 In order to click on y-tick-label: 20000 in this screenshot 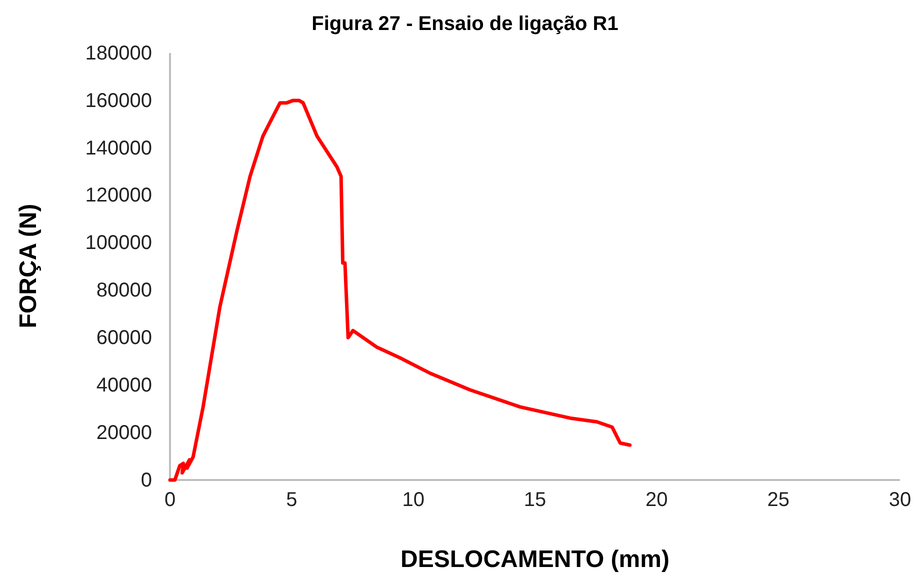, I will do `click(124, 433)`.